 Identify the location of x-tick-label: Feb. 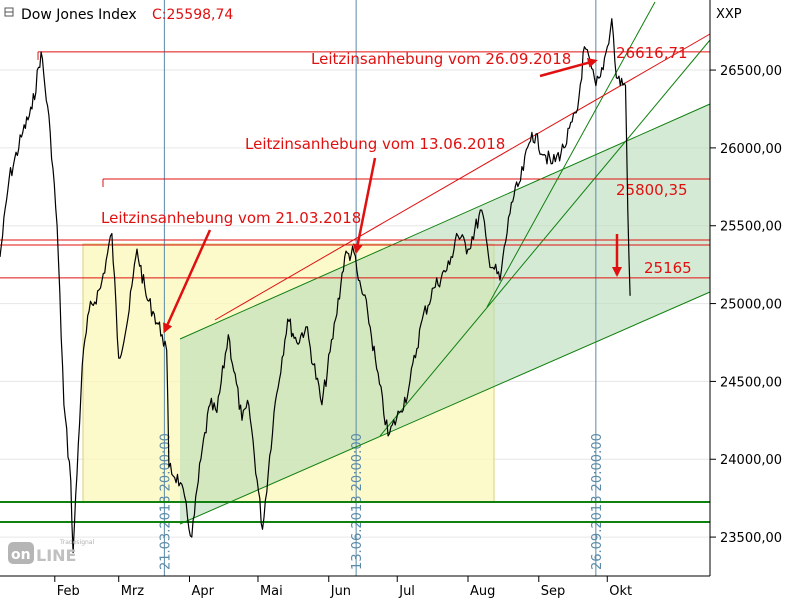
(68, 591).